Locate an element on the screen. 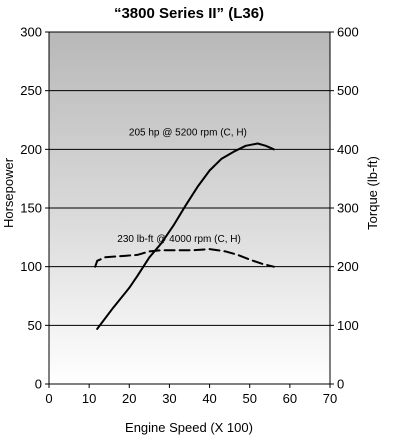 The image size is (400, 436). y-tick-label-left: 0 is located at coordinates (38, 384).